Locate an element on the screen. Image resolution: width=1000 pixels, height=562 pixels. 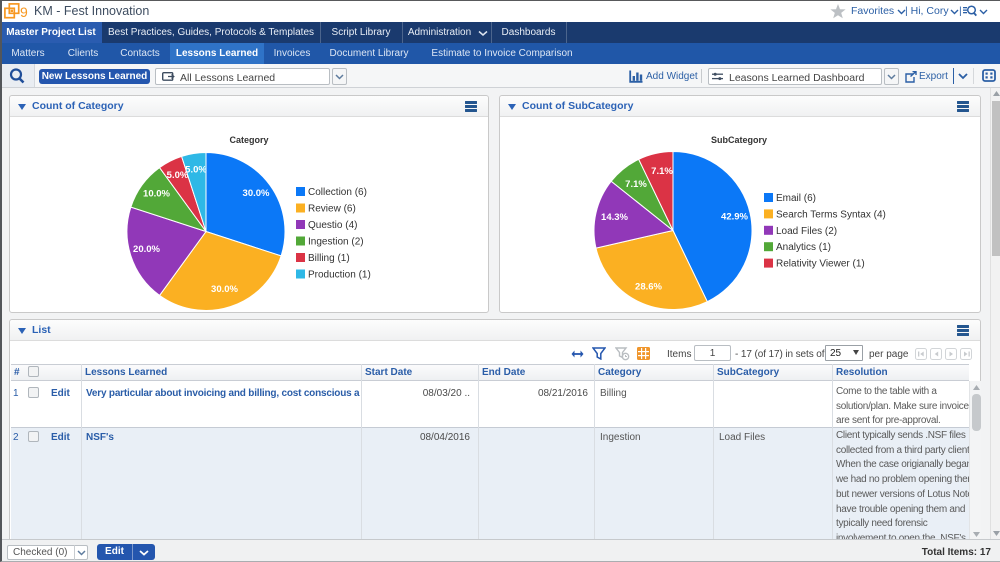
svg-text: Production (1) is located at coordinates (339, 275).